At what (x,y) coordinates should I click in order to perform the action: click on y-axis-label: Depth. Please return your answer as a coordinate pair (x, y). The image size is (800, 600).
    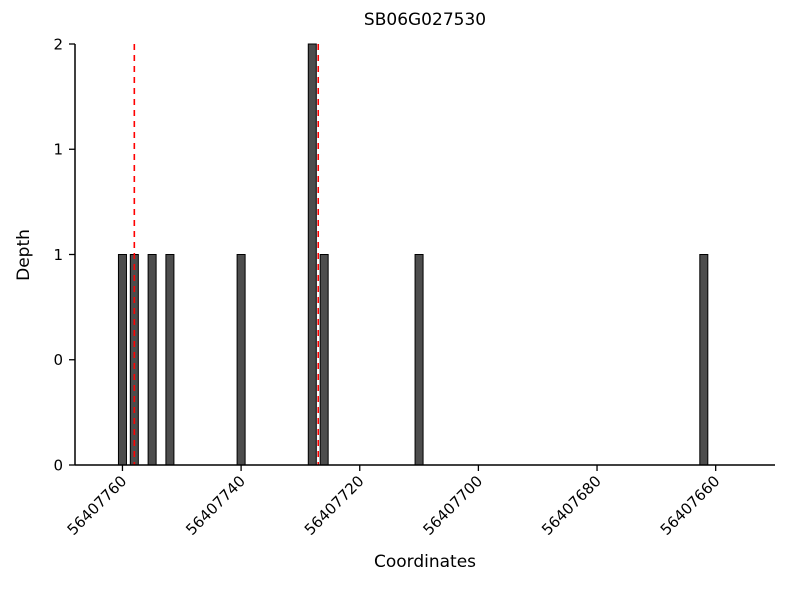
    Looking at the image, I should click on (24, 255).